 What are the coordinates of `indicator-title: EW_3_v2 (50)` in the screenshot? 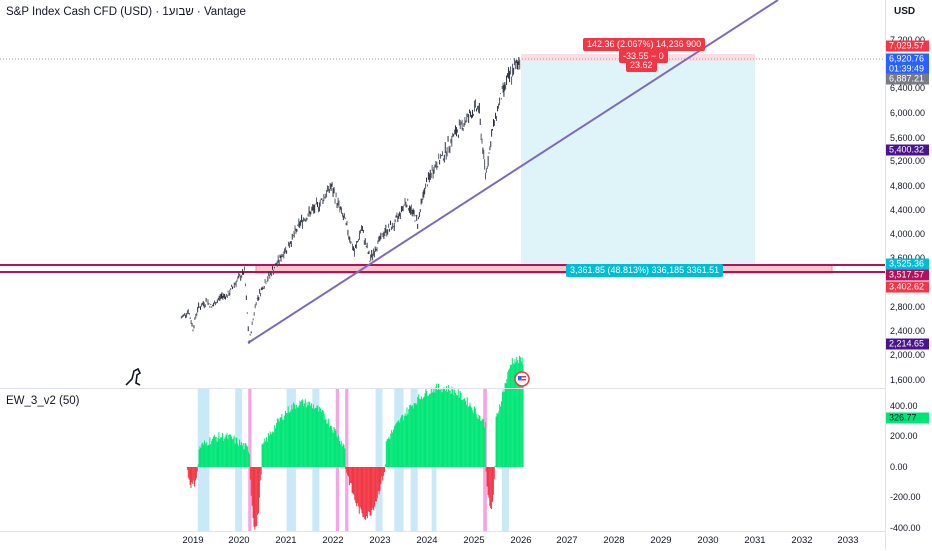 It's located at (43, 401).